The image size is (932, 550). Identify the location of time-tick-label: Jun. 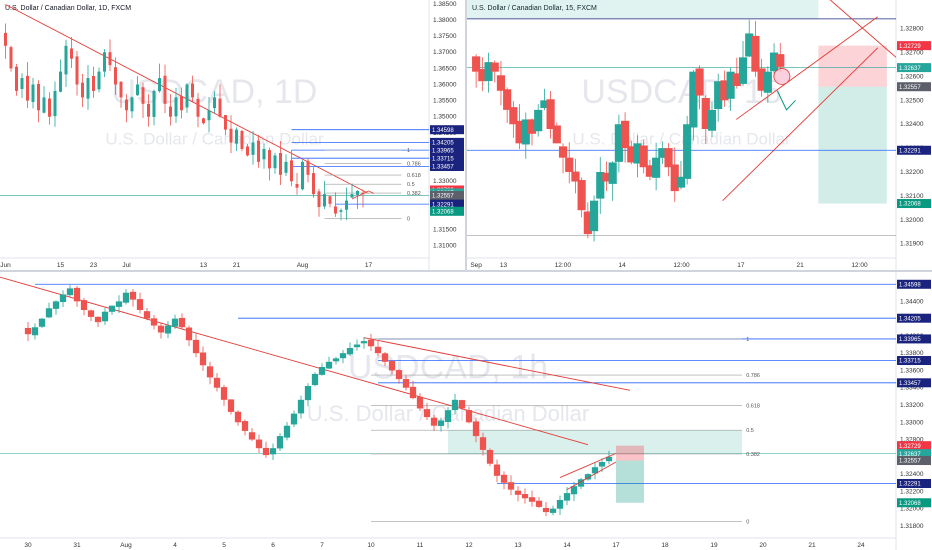
(5, 265).